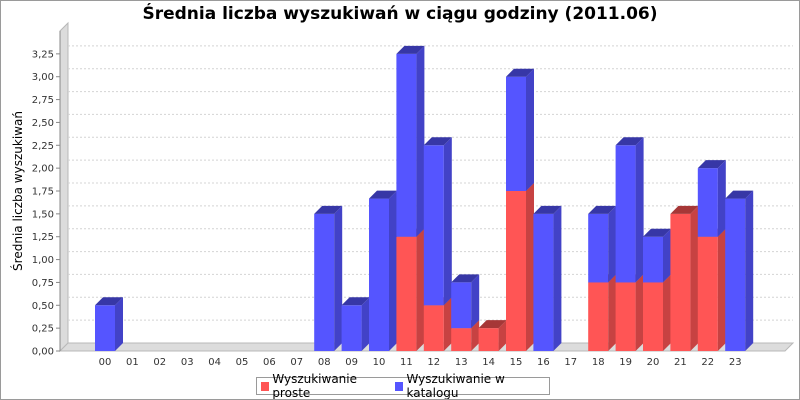  I want to click on x-tick-label: 08, so click(324, 362).